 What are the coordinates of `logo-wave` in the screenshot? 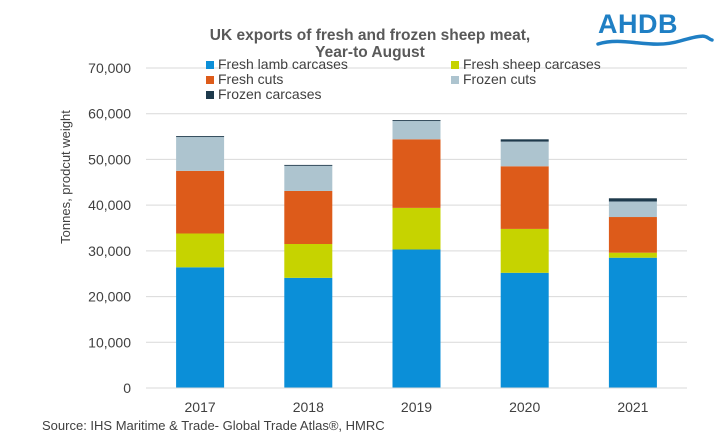 It's located at (655, 40).